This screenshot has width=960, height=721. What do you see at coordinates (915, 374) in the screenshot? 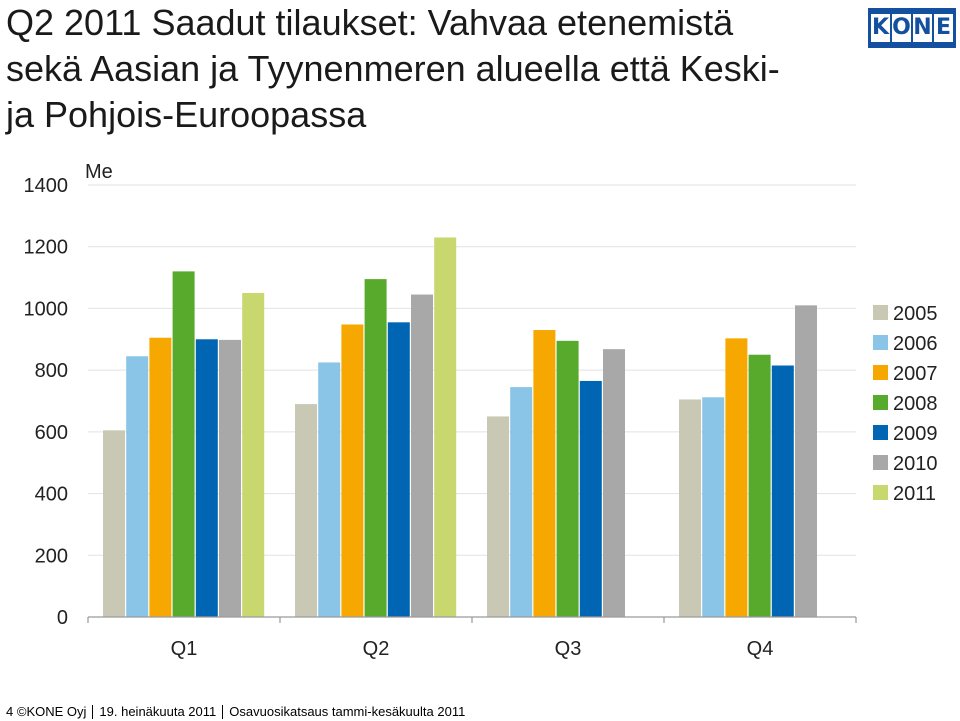
I see `legend-label-2007: 2007` at bounding box center [915, 374].